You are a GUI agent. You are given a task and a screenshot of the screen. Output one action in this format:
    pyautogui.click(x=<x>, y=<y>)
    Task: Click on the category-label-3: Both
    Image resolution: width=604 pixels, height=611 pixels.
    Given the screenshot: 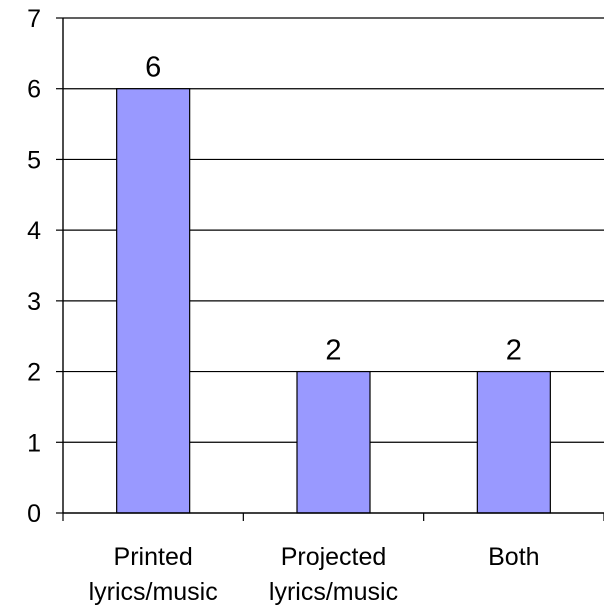 What is the action you would take?
    pyautogui.click(x=513, y=557)
    